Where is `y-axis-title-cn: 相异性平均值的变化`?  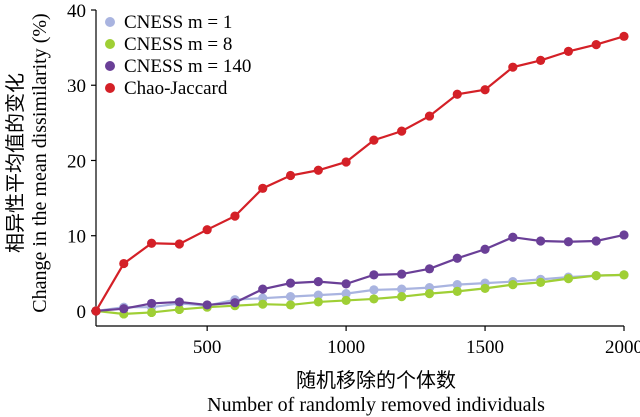 y-axis-title-cn: 相异性平均值的变化 is located at coordinates (15, 163).